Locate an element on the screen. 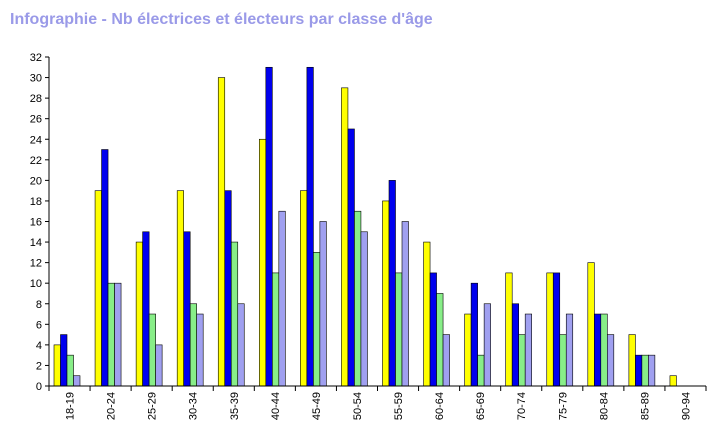 This screenshot has height=429, width=728. x-tick-label-70-74: 70-74 is located at coordinates (522, 406).